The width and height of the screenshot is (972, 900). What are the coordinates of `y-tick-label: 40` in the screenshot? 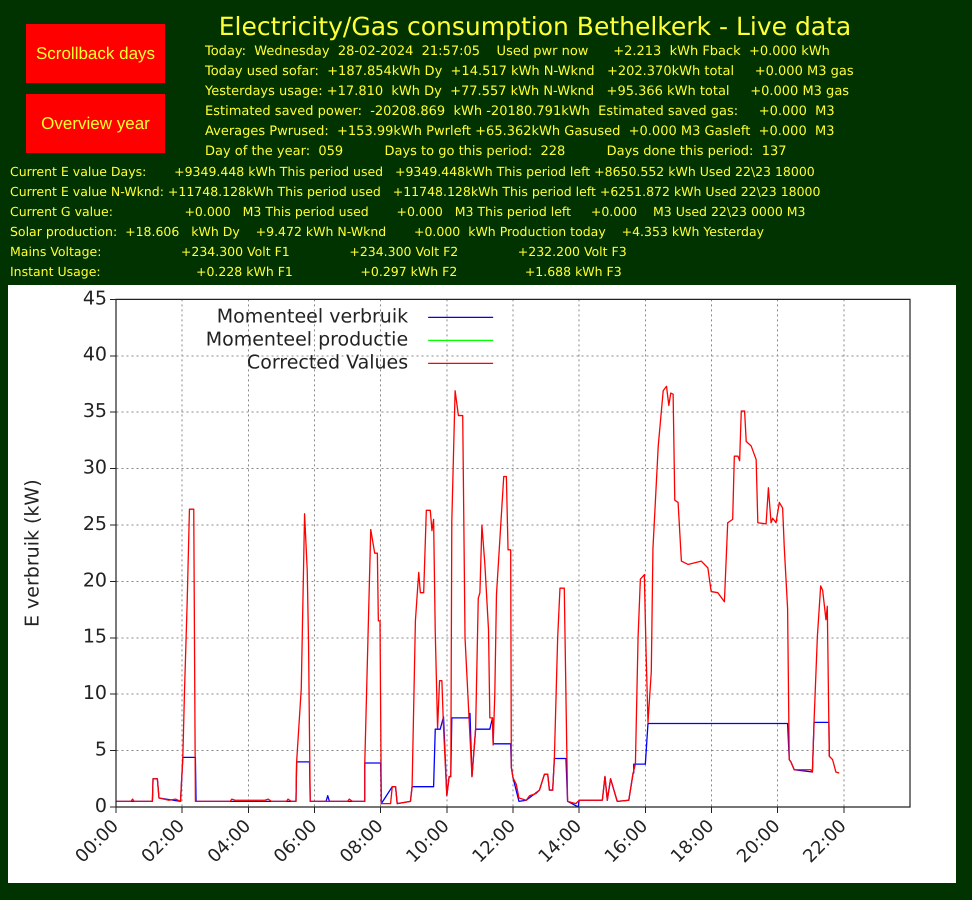 It's located at (94, 355).